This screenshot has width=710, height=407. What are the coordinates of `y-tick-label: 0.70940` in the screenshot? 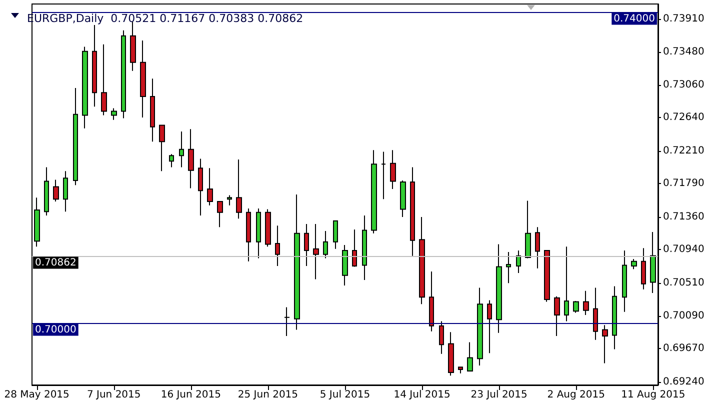 It's located at (683, 250).